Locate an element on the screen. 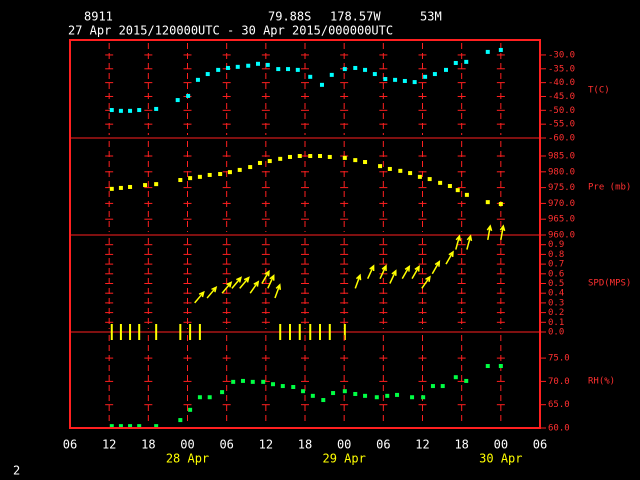 The height and width of the screenshot is (480, 640). y-tick-label: -30.0 is located at coordinates (561, 55).